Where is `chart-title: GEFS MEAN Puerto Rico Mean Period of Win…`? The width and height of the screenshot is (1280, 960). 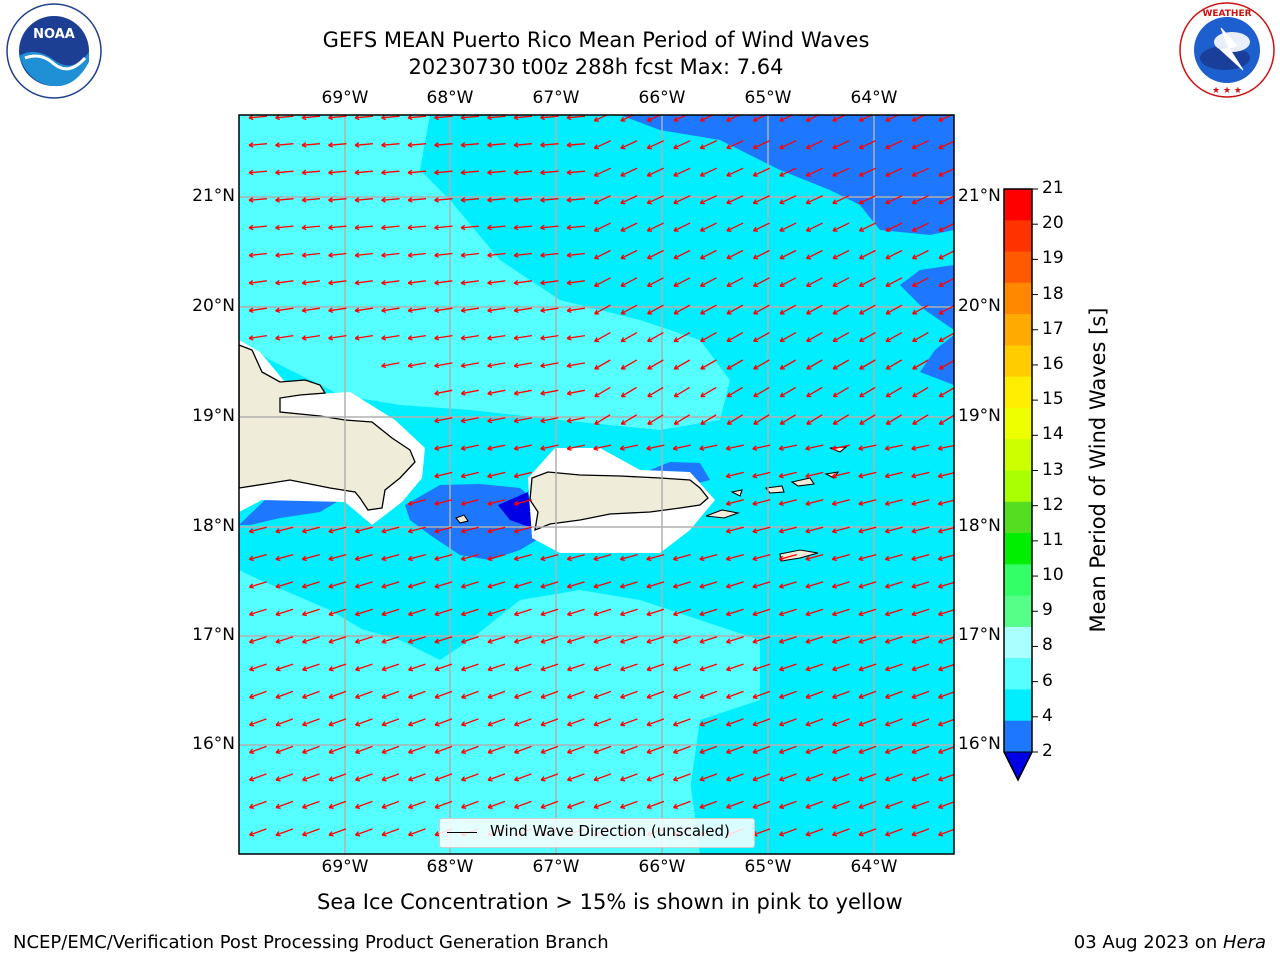
chart-title: GEFS MEAN Puerto Rico Mean Period of Win… is located at coordinates (596, 40).